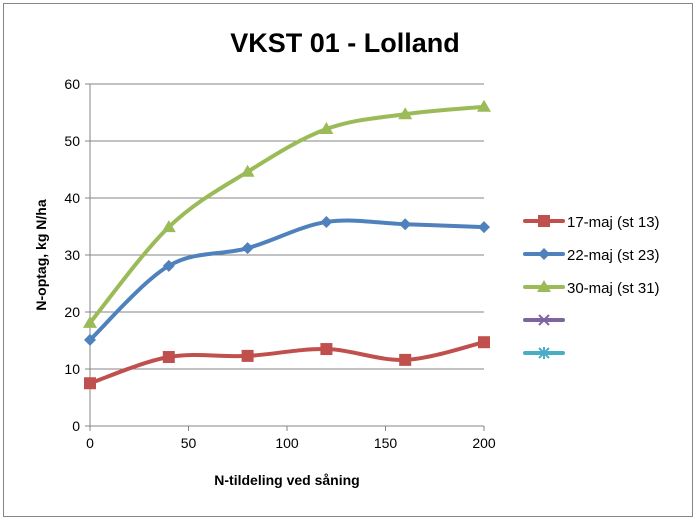 This screenshot has height=527, width=697. Describe the element at coordinates (41, 254) in the screenshot. I see `y-axis-label: N-optag, kg N/ha` at that location.